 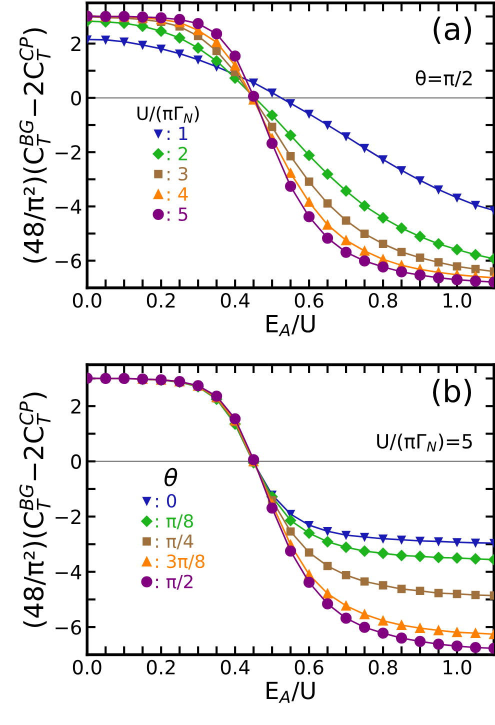 What do you see at coordinates (168, 114) in the screenshot?
I see `legend-title: U/(πΓ$_{N}$)` at bounding box center [168, 114].